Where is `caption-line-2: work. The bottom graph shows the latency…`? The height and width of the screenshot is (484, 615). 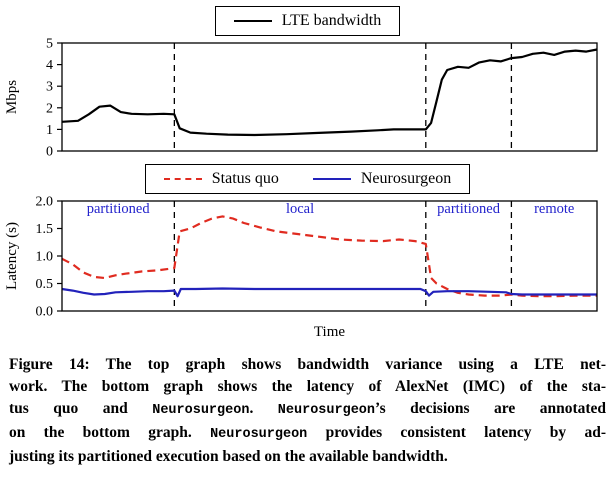
caption-line-2: work. The bottom graph shows the latency… is located at coordinates (307, 387).